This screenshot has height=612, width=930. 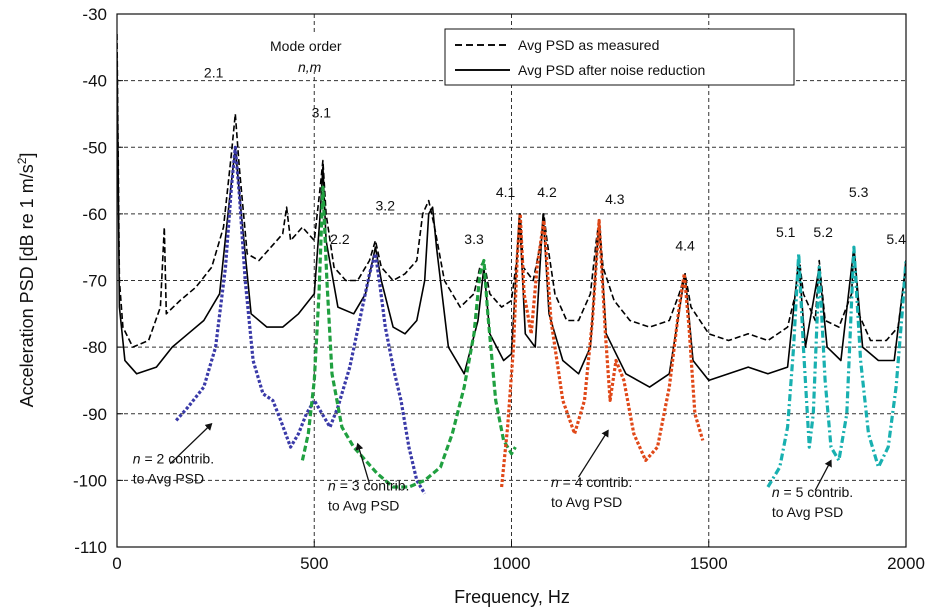 What do you see at coordinates (373, 485) in the screenshot?
I see `contrib-label-rest: = 3 contrib.` at bounding box center [373, 485].